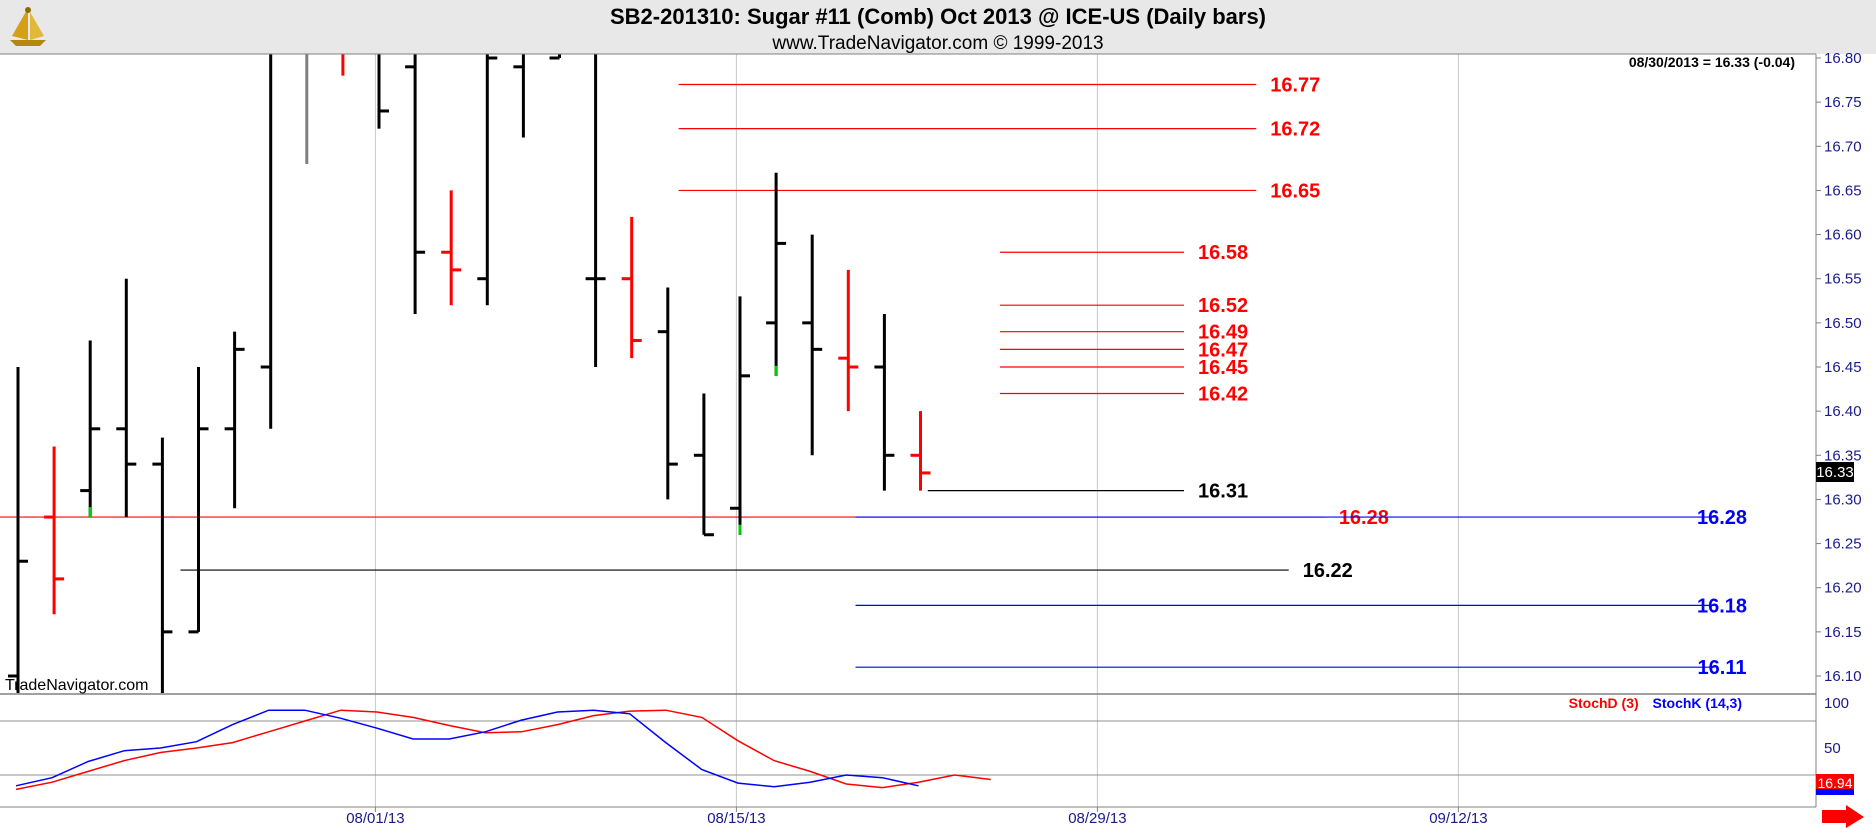  I want to click on level-label-red: 16.42, so click(1223, 394).